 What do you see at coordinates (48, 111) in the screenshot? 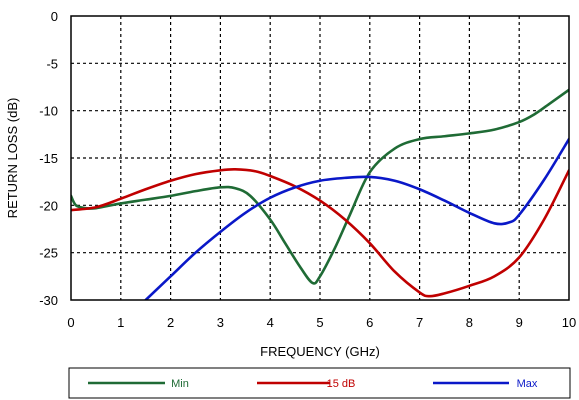
I see `y-tick-label: -10` at bounding box center [48, 111].